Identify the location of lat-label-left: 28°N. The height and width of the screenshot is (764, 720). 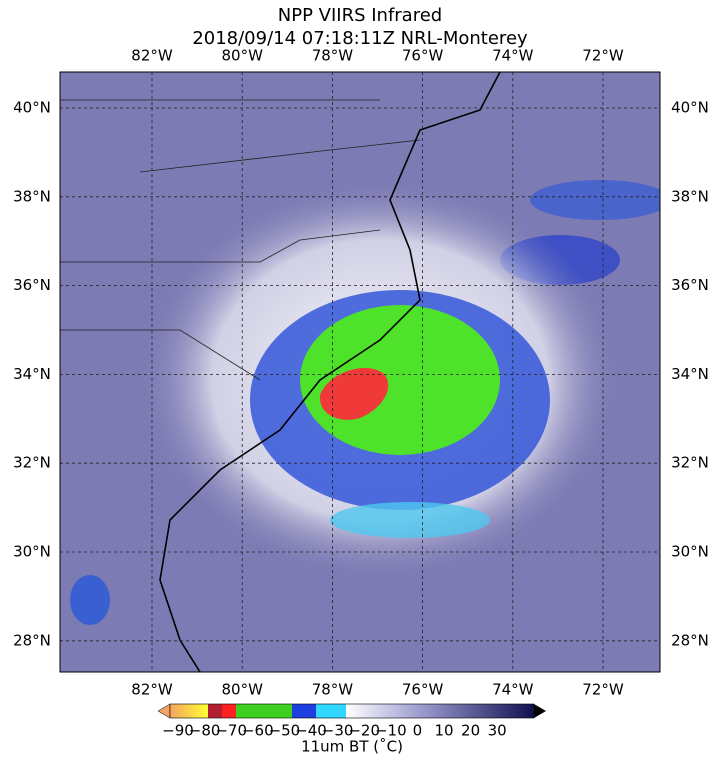
(32, 640).